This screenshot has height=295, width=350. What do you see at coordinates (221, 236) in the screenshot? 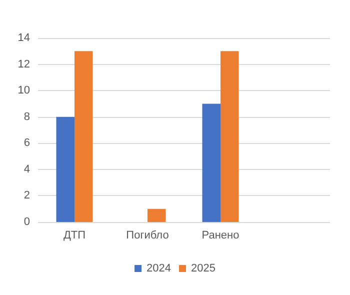
I see `x-tick-label: Ранено` at bounding box center [221, 236].